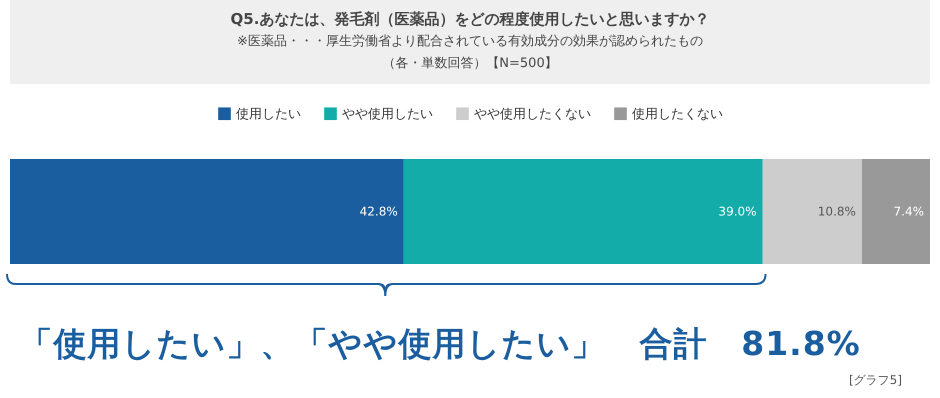 Image resolution: width=940 pixels, height=398 pixels. What do you see at coordinates (737, 211) in the screenshot?
I see `data-label: 39.0%` at bounding box center [737, 211].